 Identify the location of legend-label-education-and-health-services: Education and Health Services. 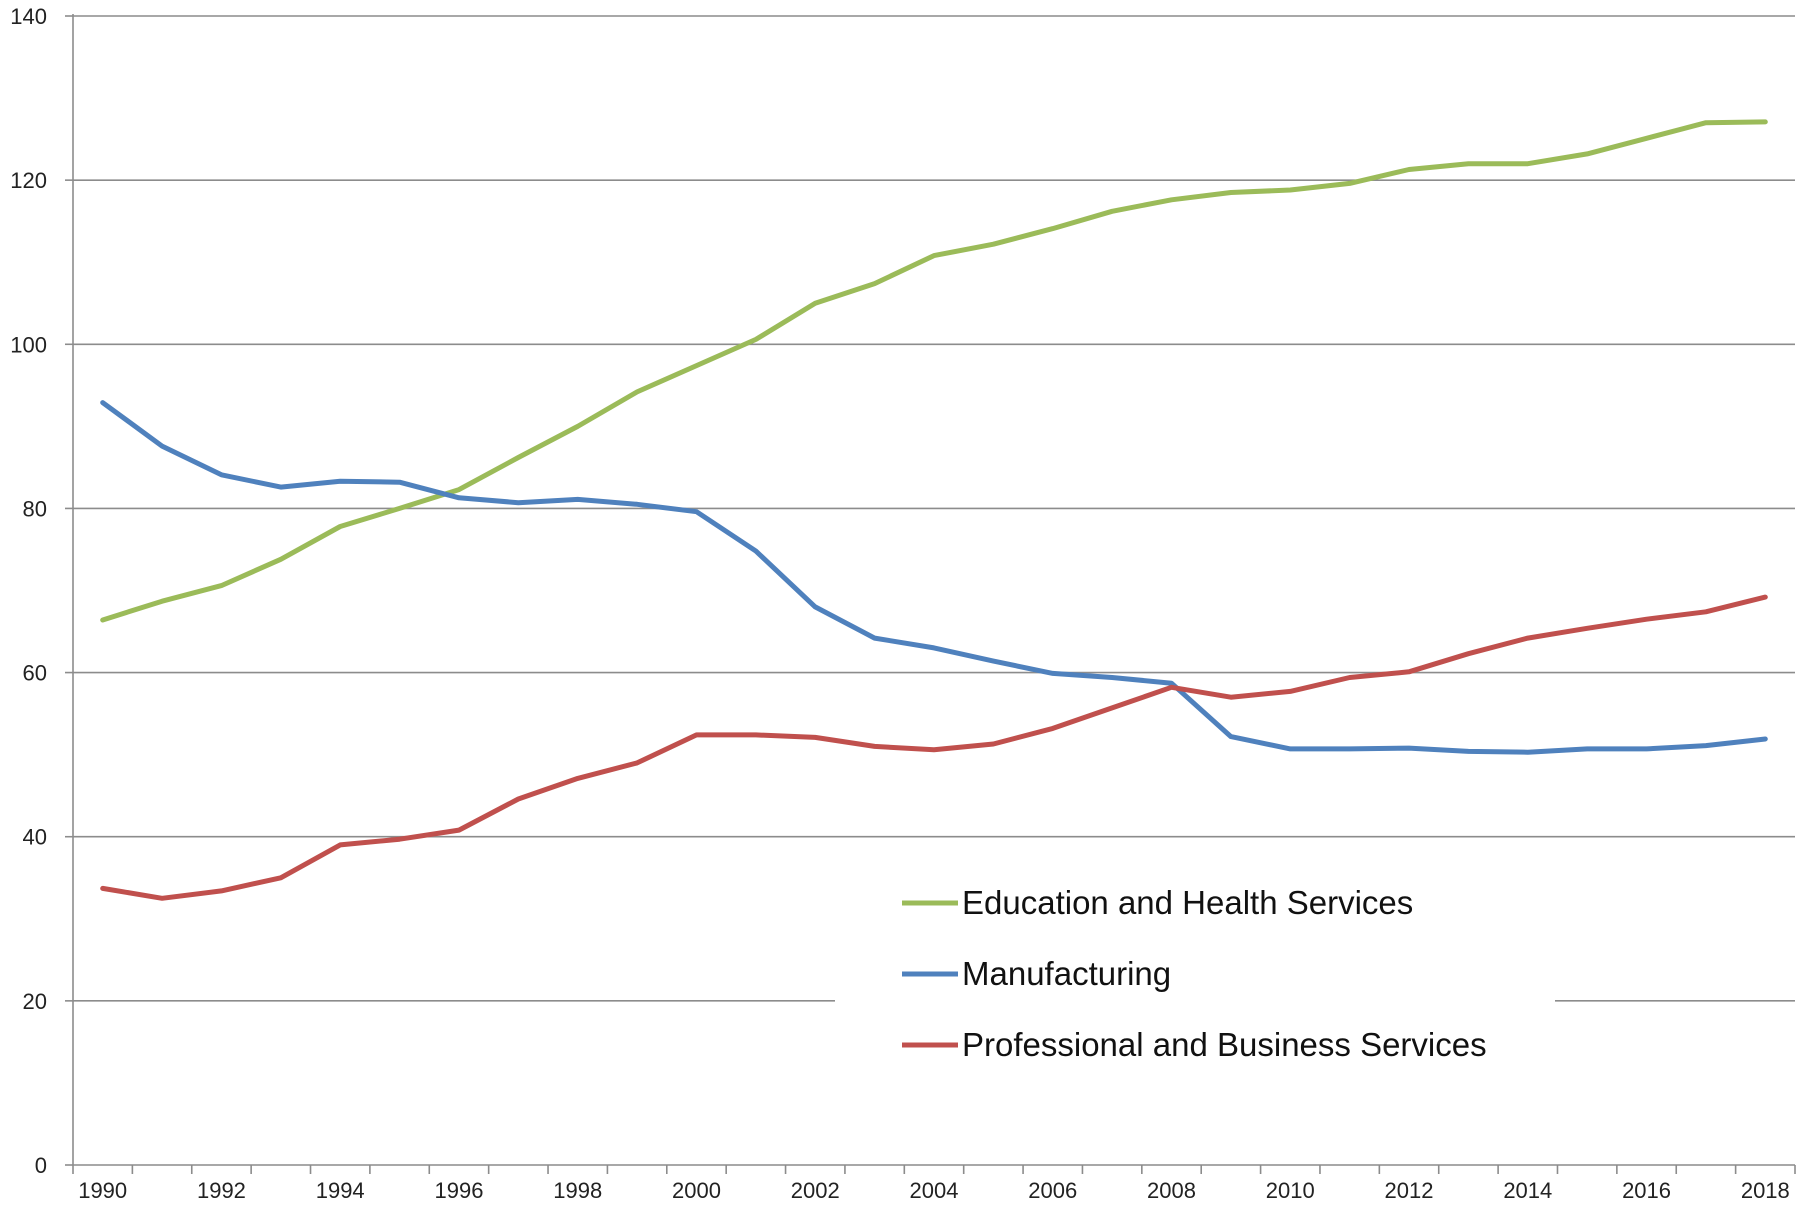
(1187, 902).